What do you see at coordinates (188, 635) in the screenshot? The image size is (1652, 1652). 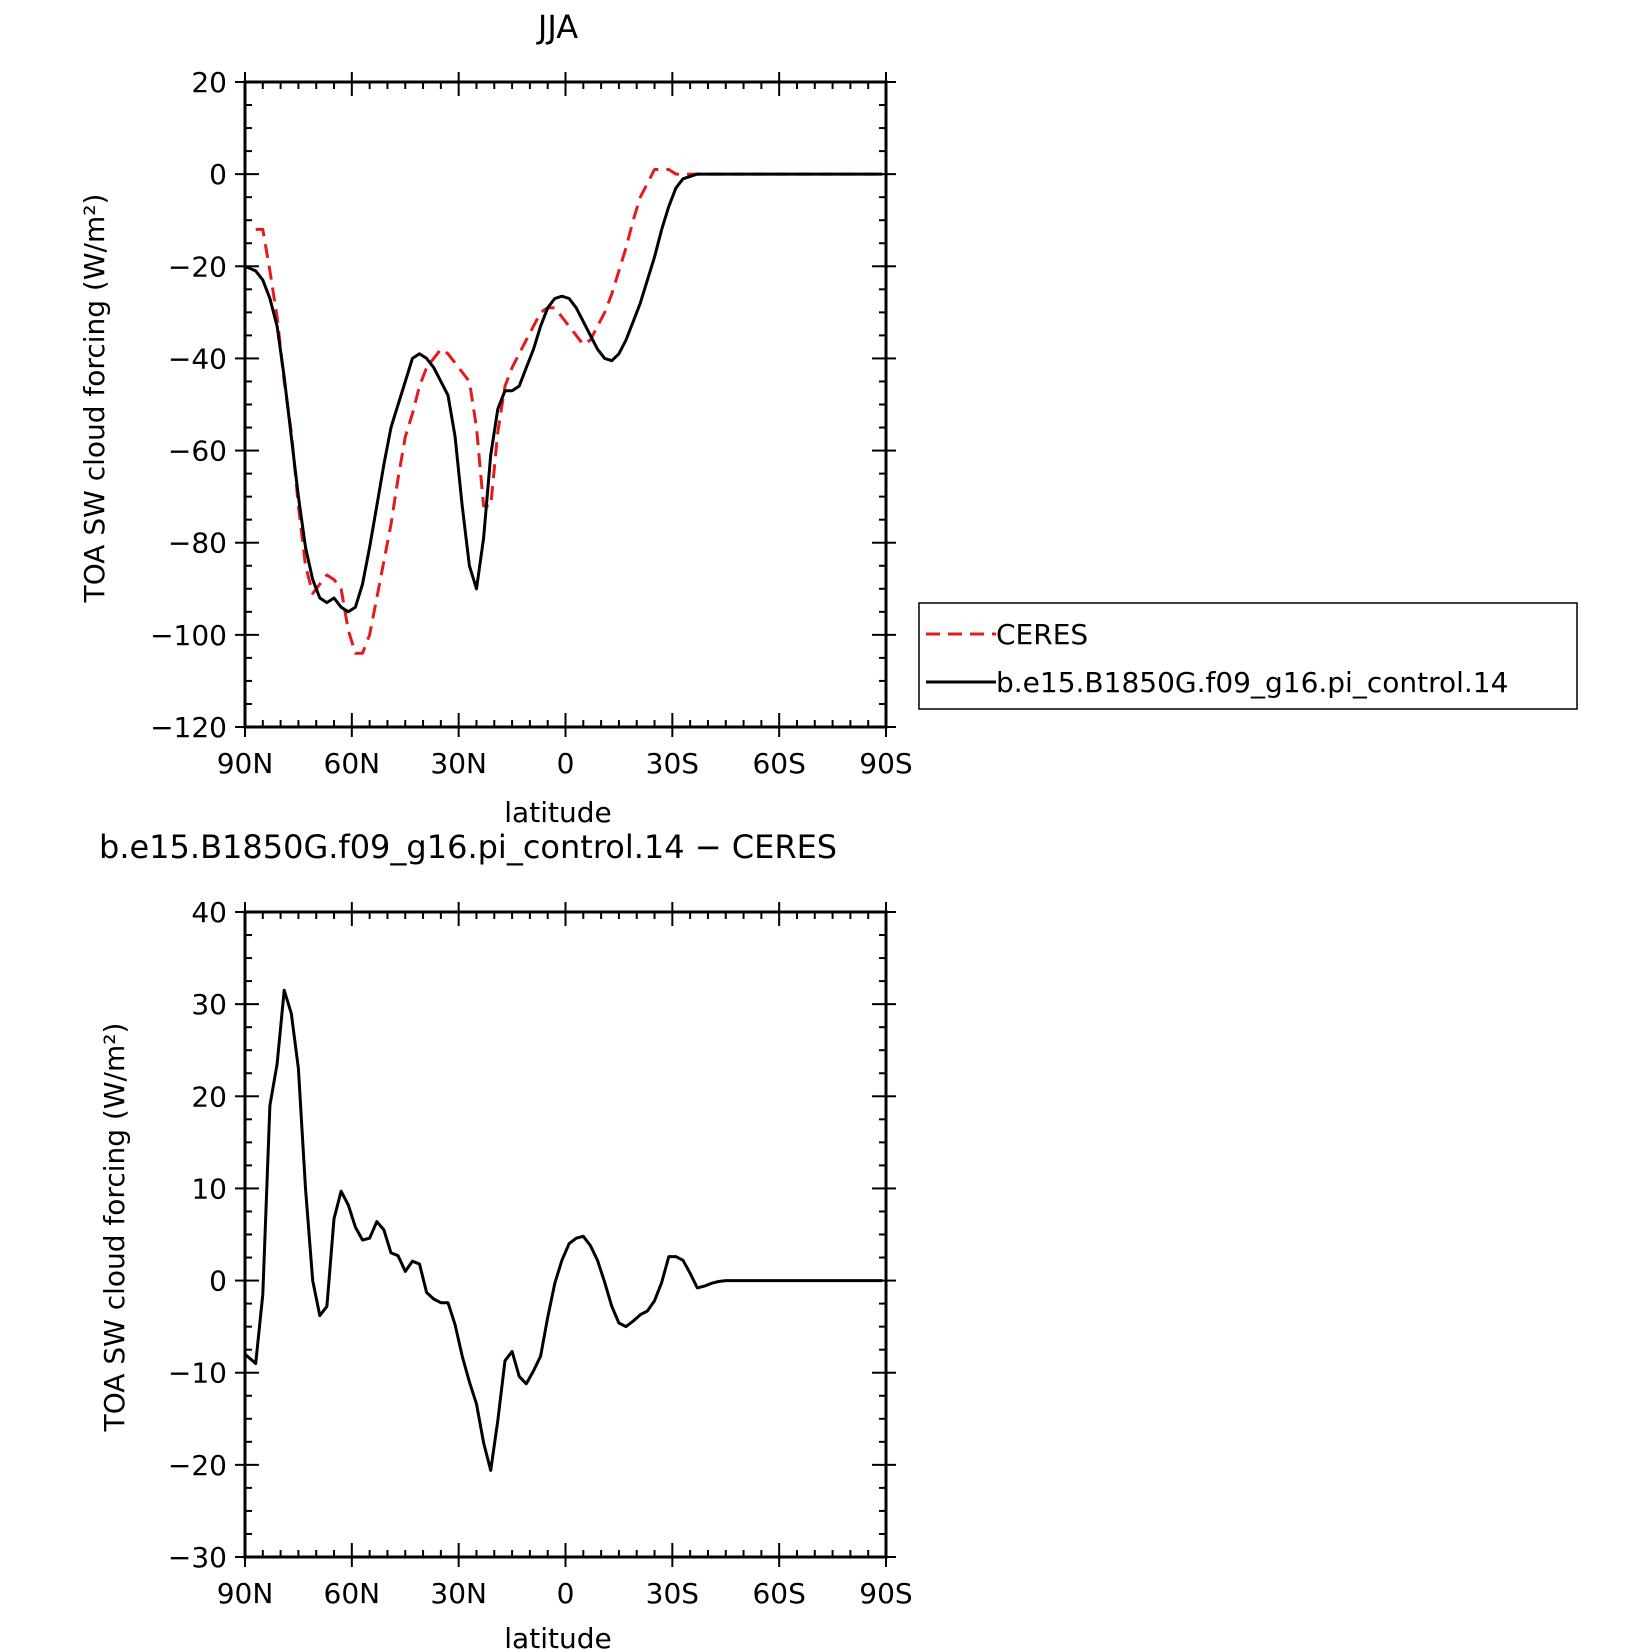 I see `y-tick-label: −100` at bounding box center [188, 635].